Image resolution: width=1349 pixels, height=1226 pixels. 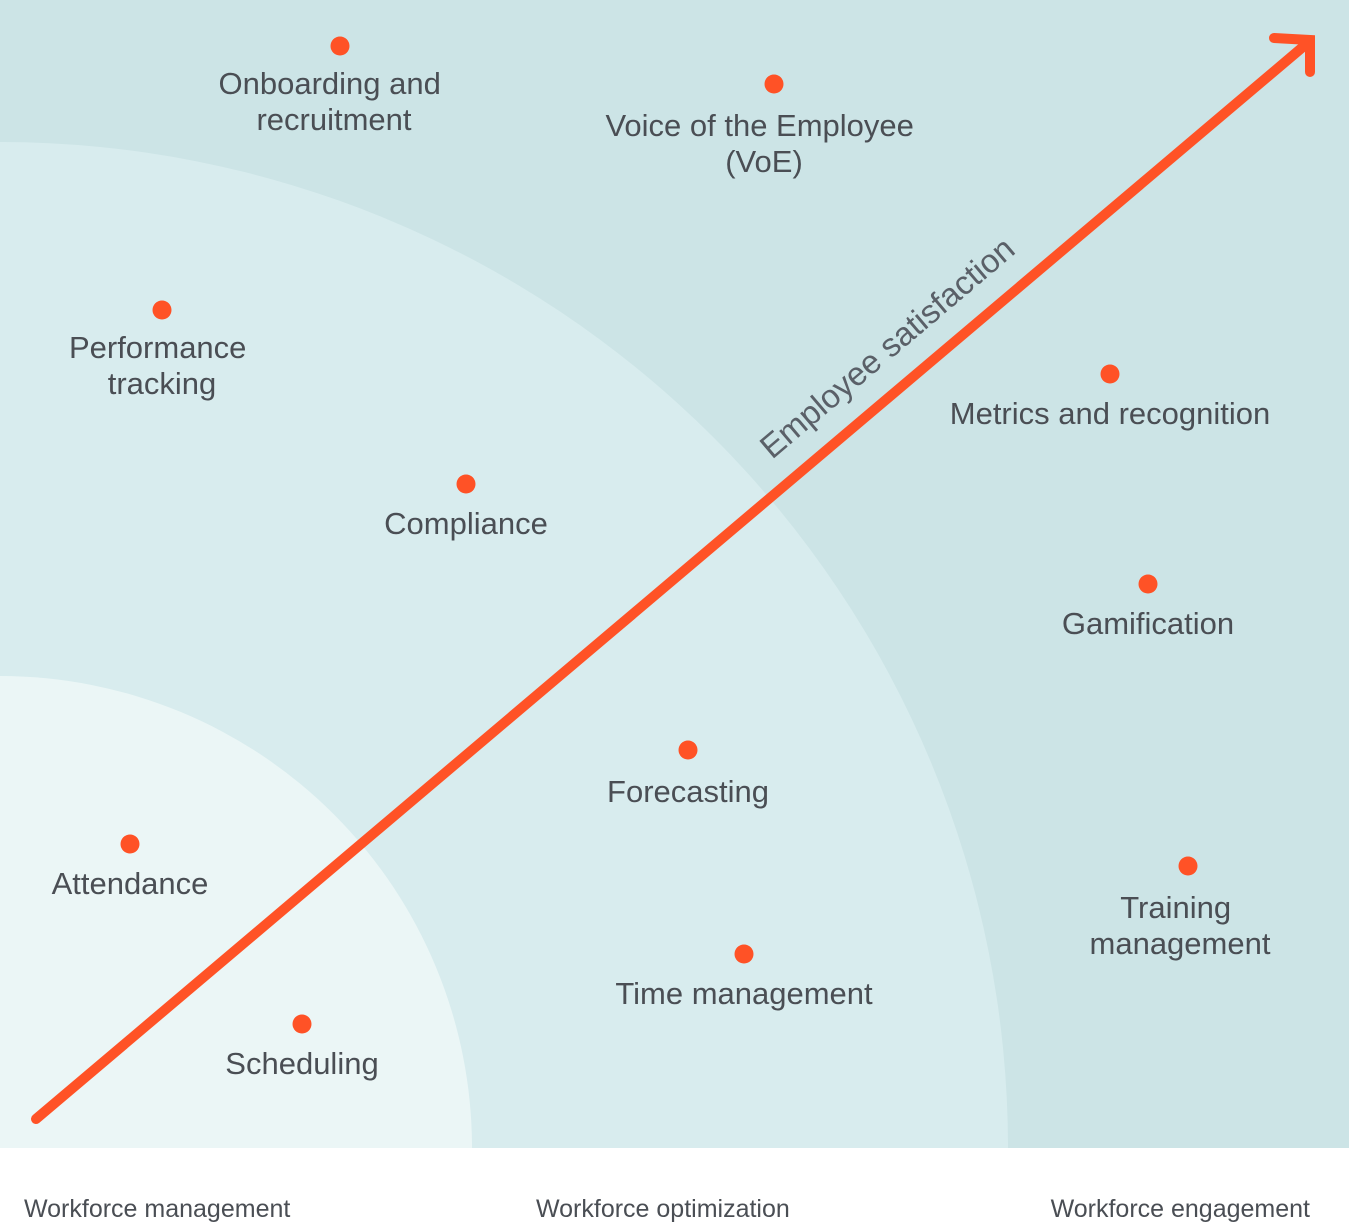 I want to click on point-forecasting: Forecasting, so click(x=688, y=774).